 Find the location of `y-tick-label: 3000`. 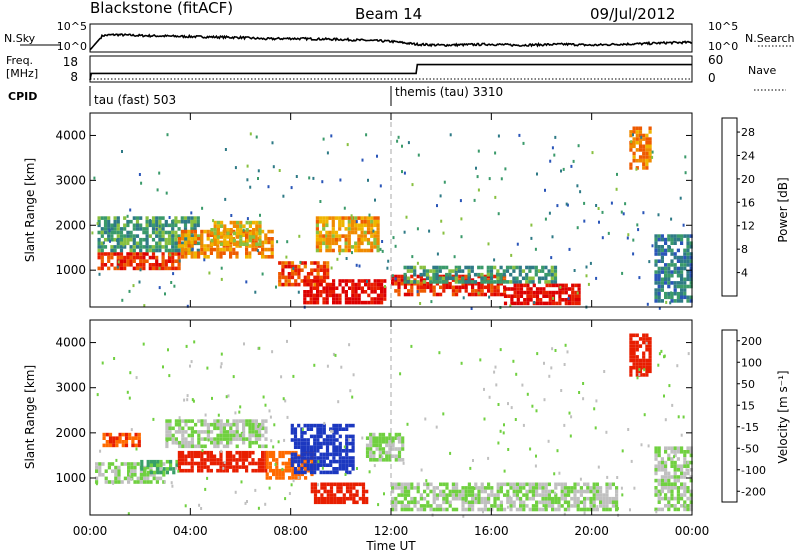

y-tick-label: 3000 is located at coordinates (70, 180).